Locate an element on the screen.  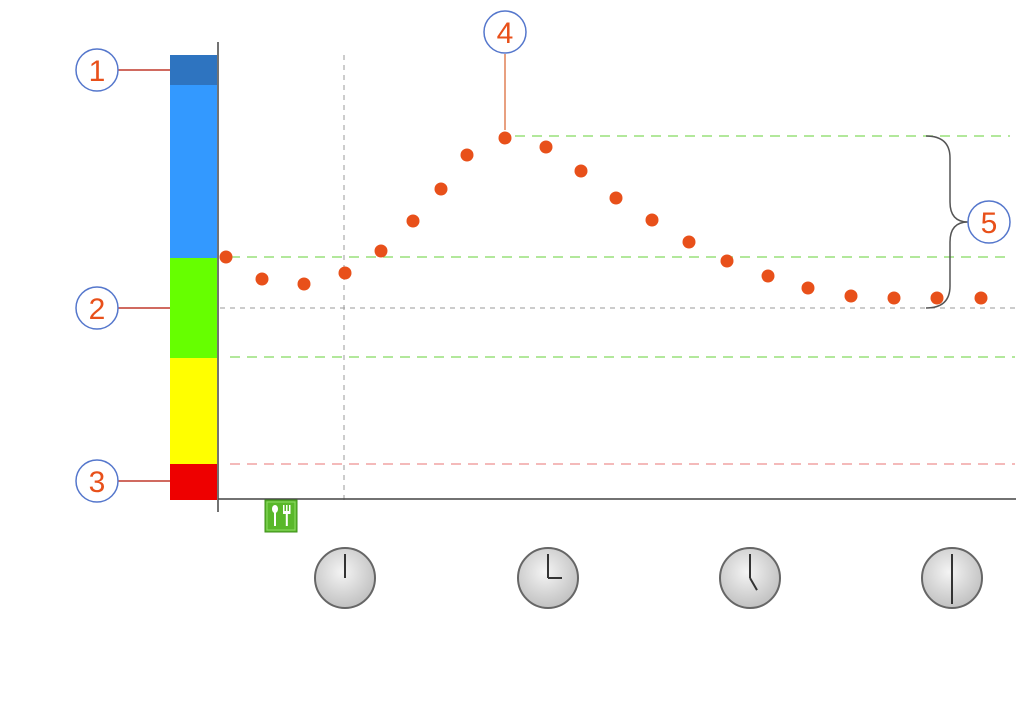
callout-1-circle is located at coordinates (97, 70).